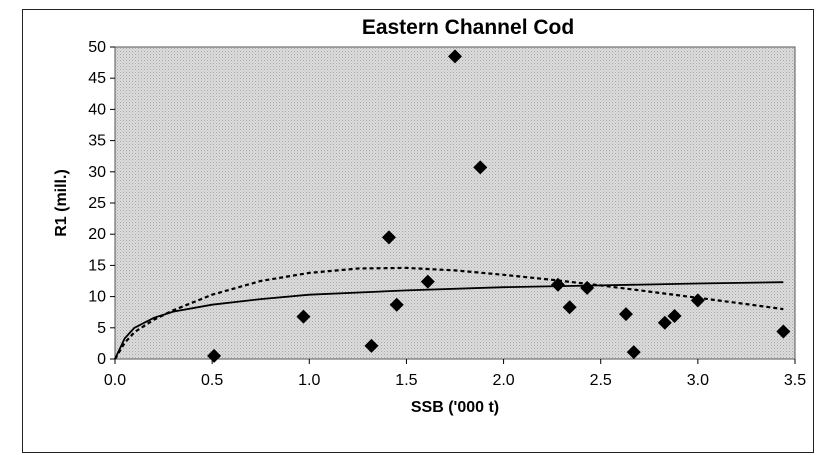 The width and height of the screenshot is (817, 455). Describe the element at coordinates (97, 141) in the screenshot. I see `y-tick-label: 35` at that location.